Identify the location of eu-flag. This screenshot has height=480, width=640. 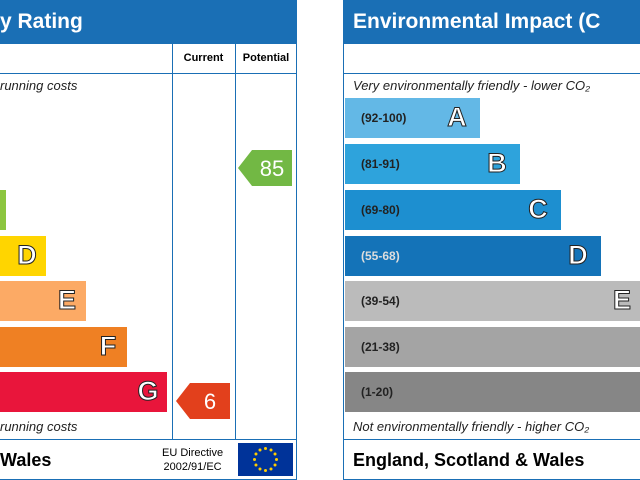
(265, 459).